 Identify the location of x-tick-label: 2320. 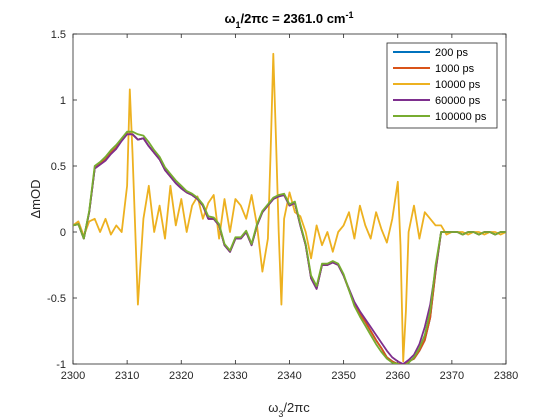
(181, 376).